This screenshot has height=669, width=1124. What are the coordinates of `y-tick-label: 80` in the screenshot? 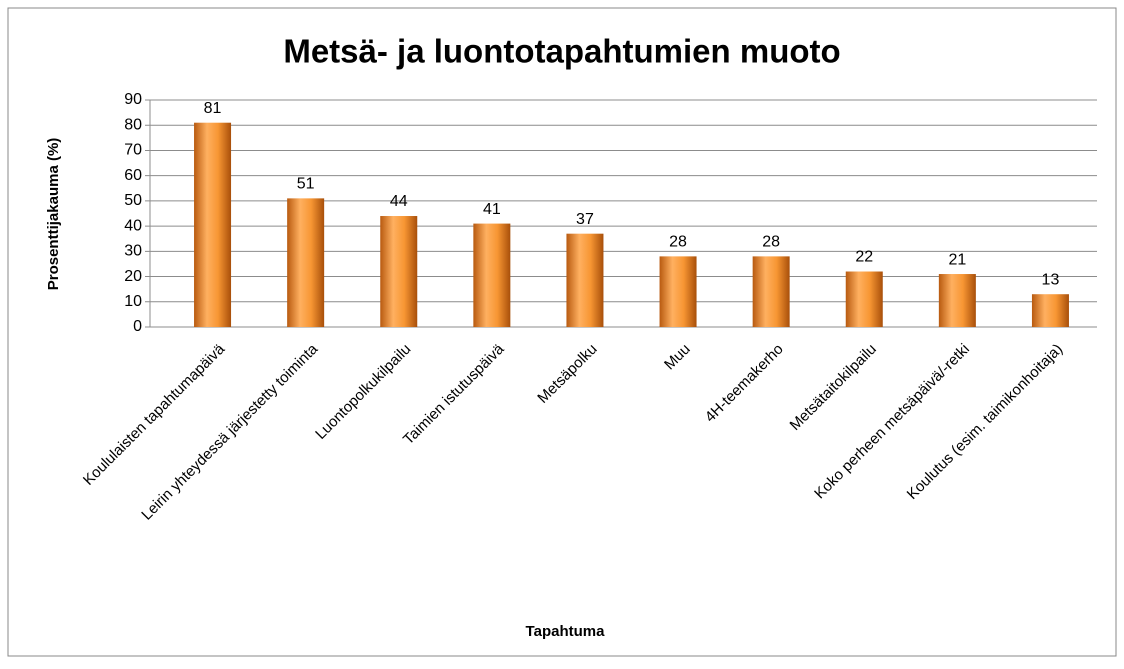 It's located at (133, 124).